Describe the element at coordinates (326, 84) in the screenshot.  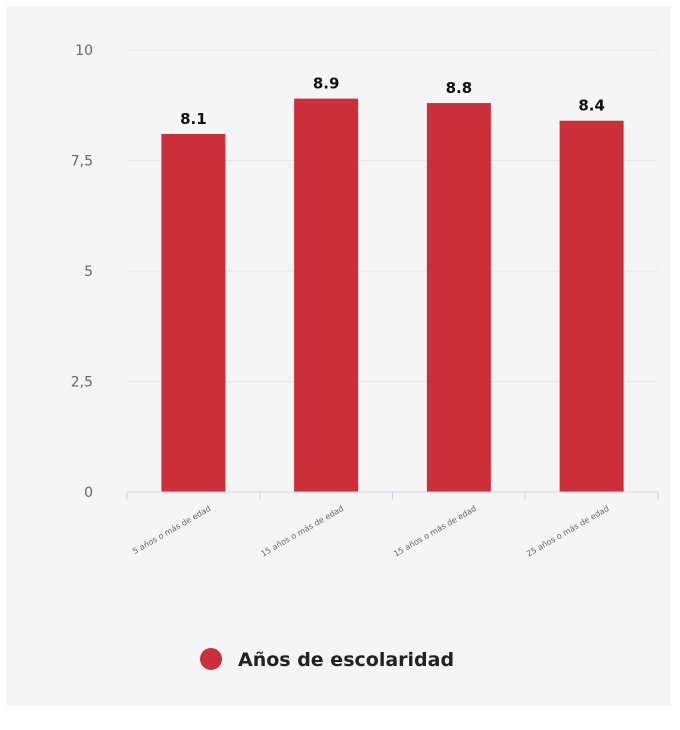
I see `data-label: 8.9` at that location.